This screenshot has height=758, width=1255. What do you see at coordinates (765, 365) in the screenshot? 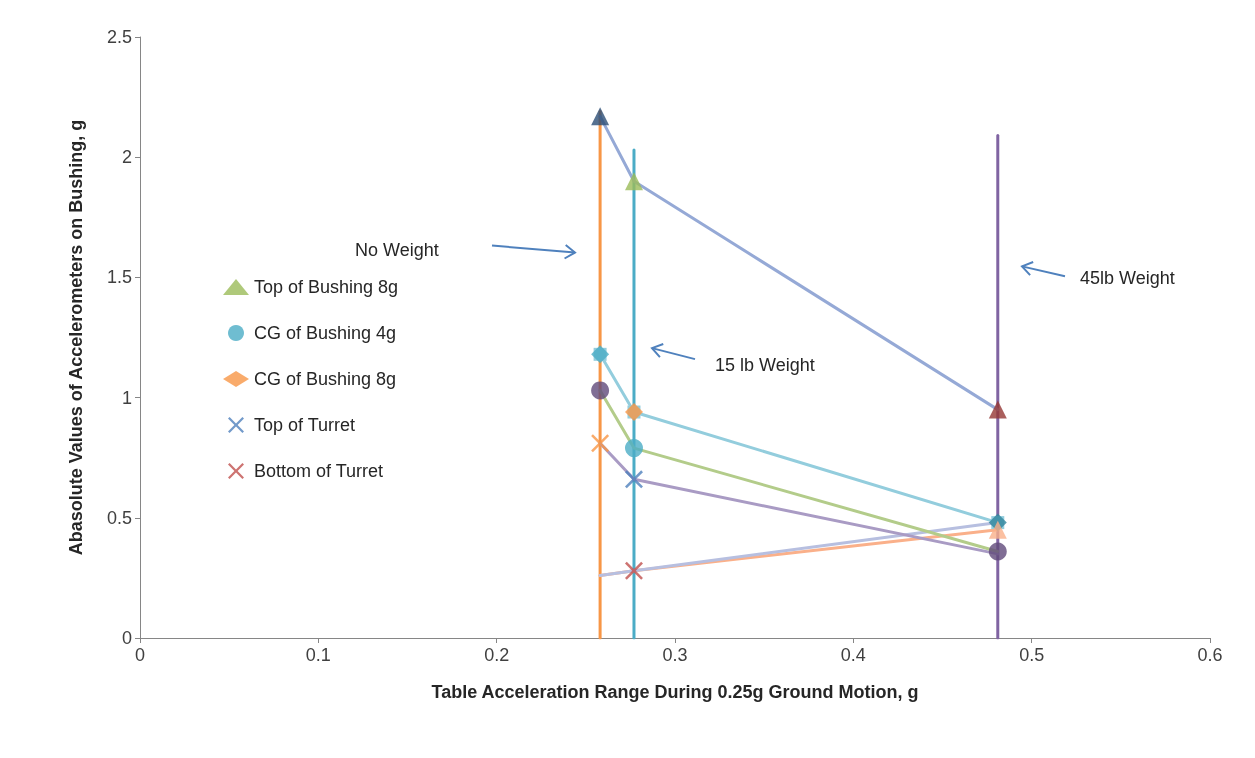
I see `annotation: 15 lb Weight` at bounding box center [765, 365].